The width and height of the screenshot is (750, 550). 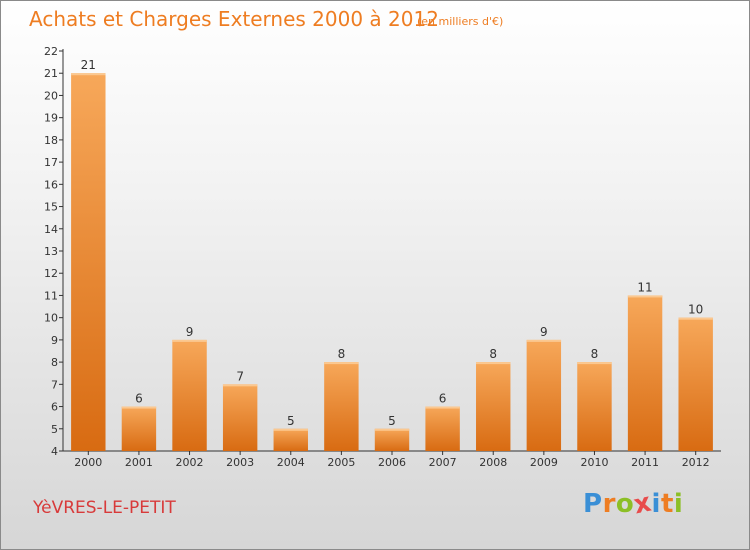 I want to click on y-tick-label: 7, so click(x=54, y=384).